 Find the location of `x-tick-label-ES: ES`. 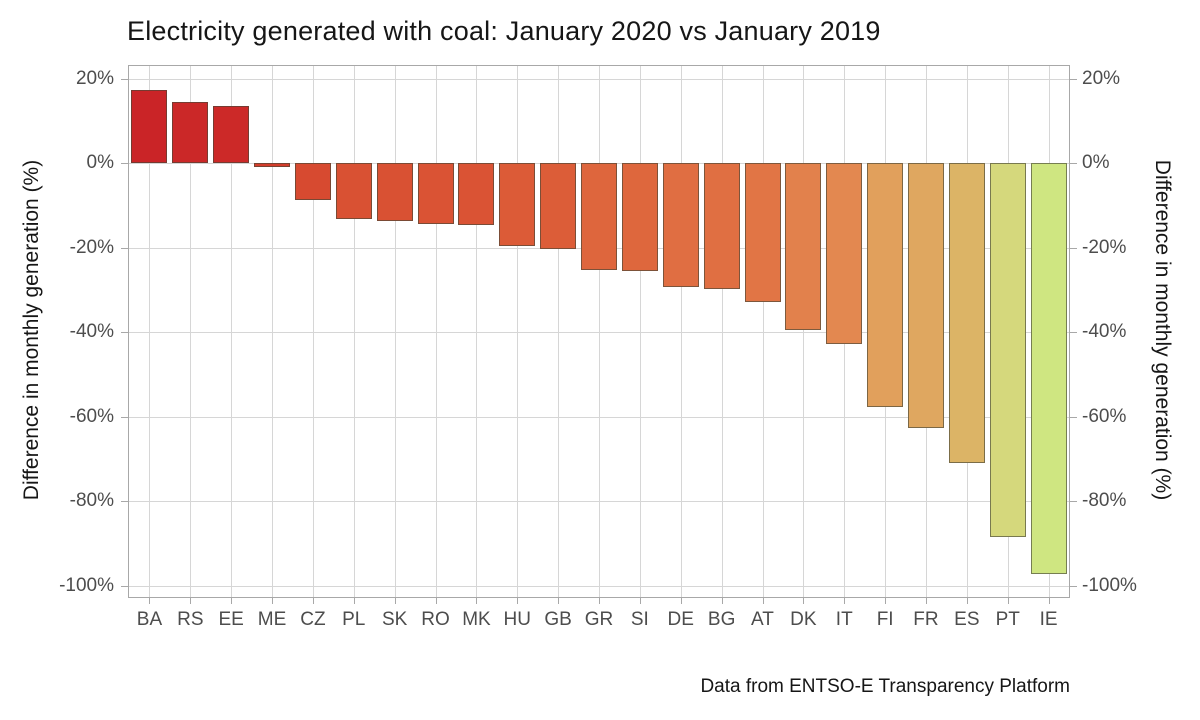

x-tick-label-ES: ES is located at coordinates (967, 619).